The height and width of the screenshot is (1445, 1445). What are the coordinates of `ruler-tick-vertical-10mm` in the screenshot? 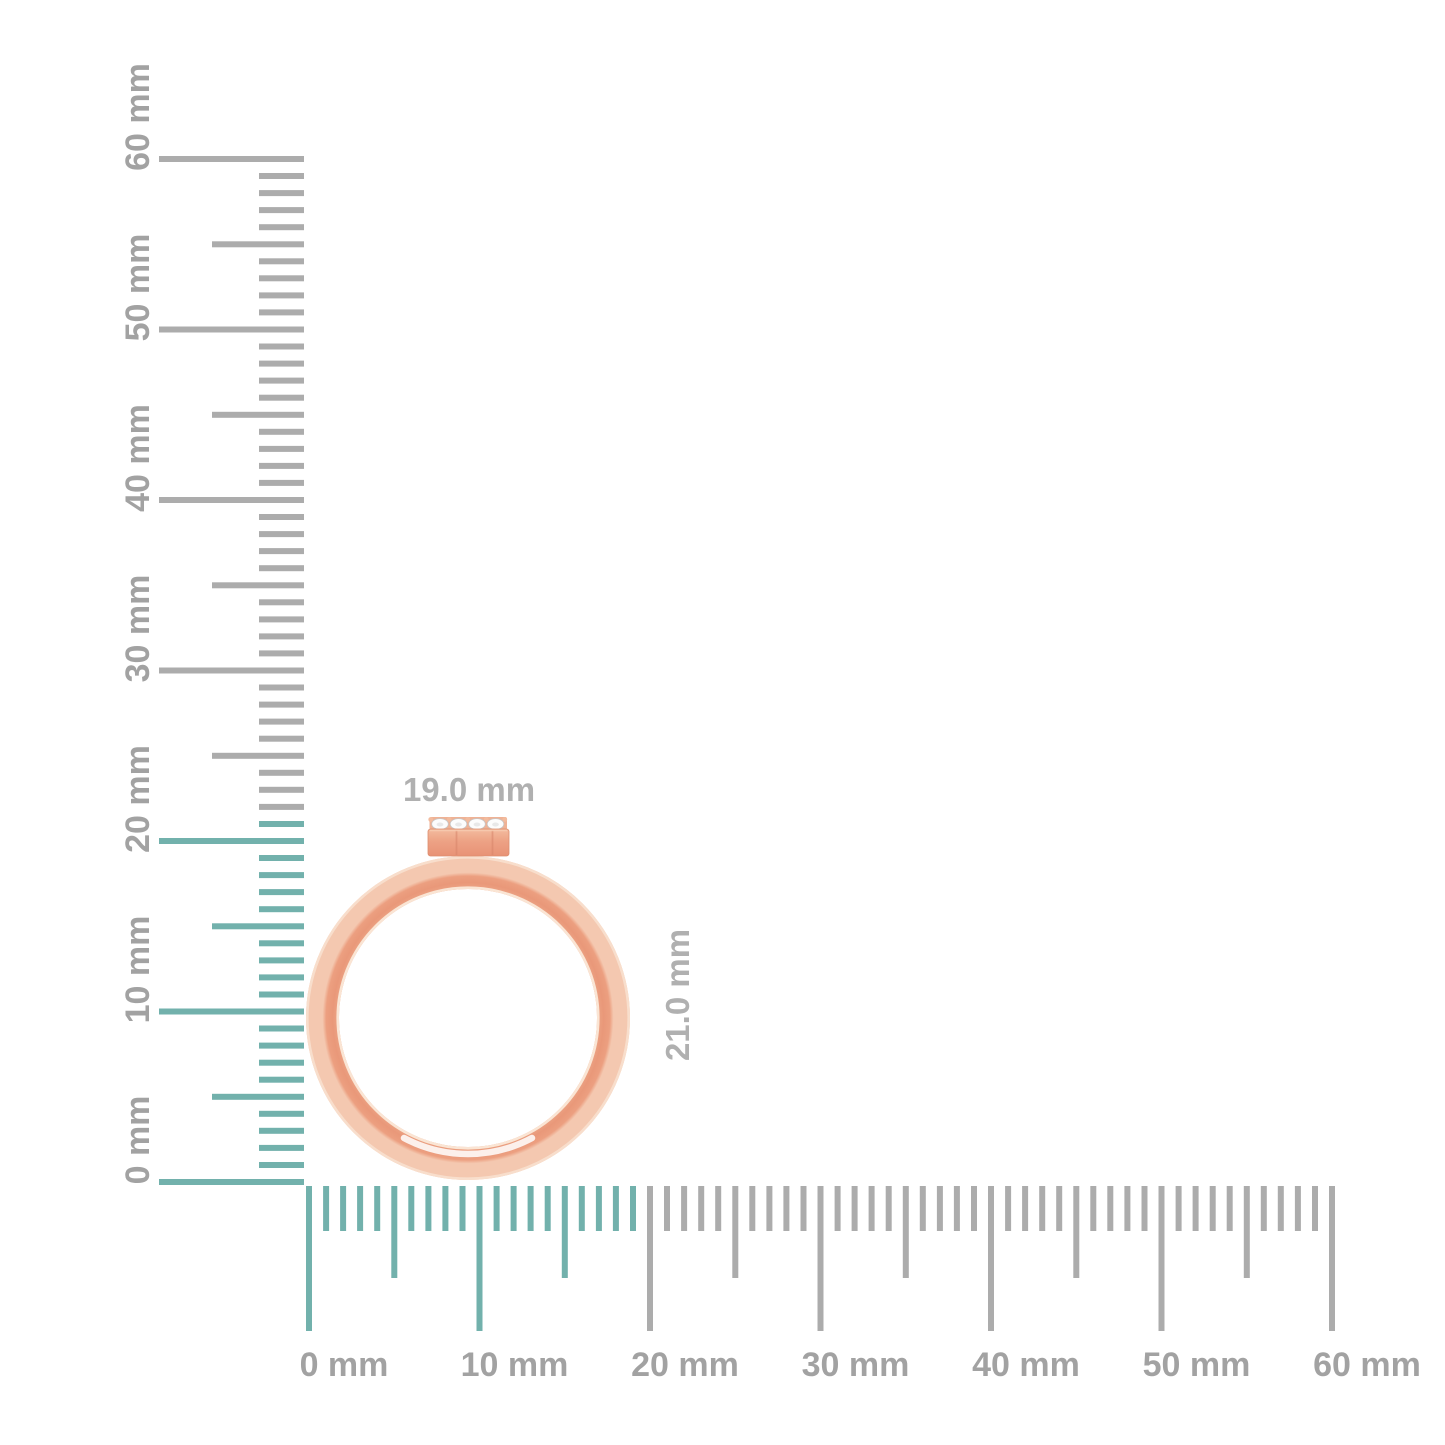 It's located at (231, 1011).